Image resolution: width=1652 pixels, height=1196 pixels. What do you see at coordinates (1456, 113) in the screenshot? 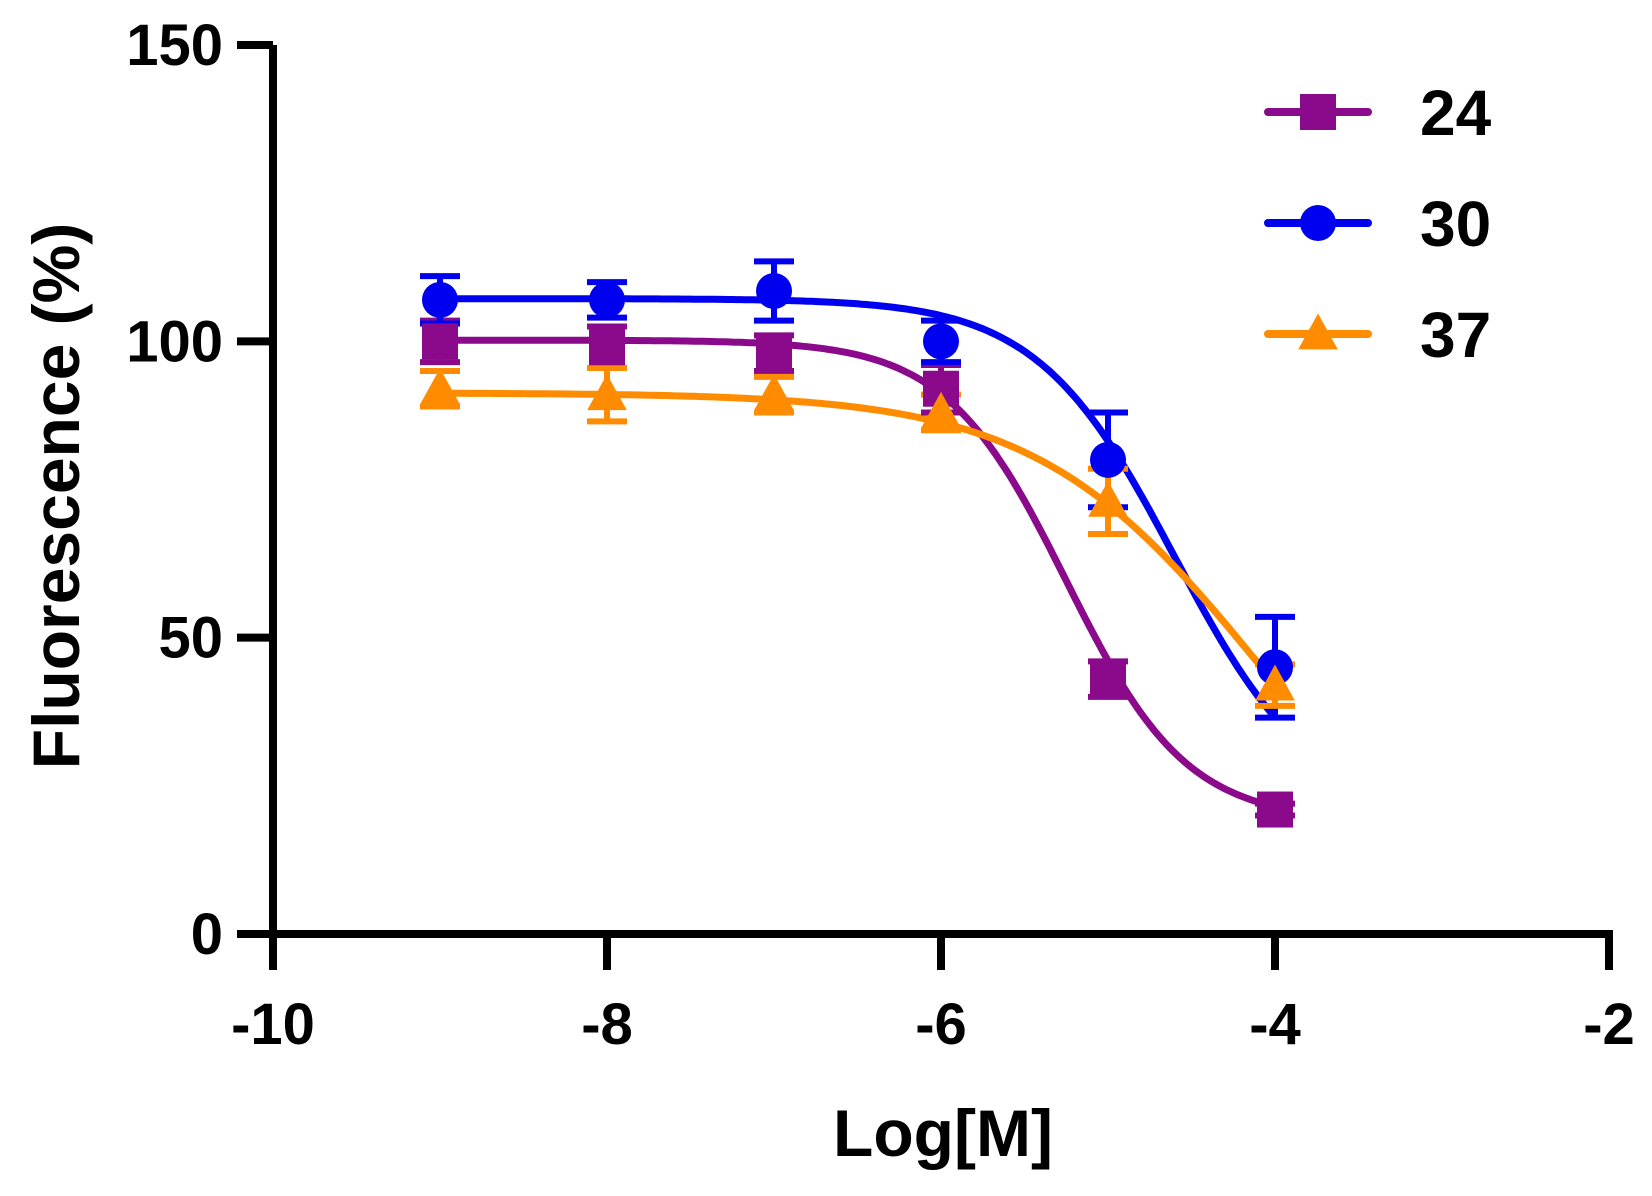
I see `legend-label: 24` at bounding box center [1456, 113].